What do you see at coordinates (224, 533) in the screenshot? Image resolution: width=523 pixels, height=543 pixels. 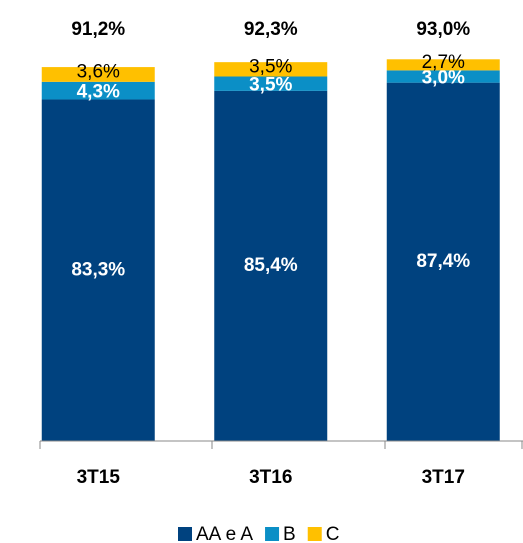 I see `legend-label: AA e A` at bounding box center [224, 533].